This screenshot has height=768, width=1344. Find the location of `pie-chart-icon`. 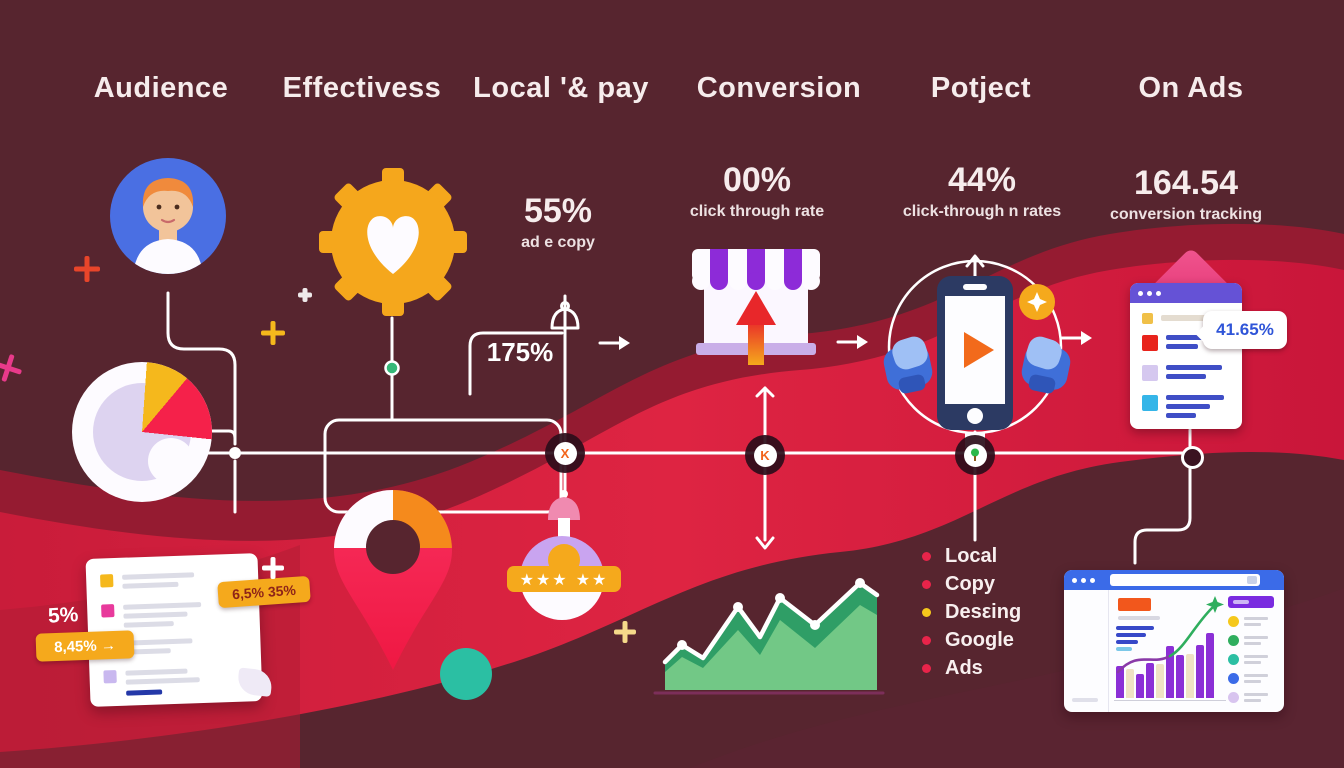

pie-chart-icon is located at coordinates (142, 432).